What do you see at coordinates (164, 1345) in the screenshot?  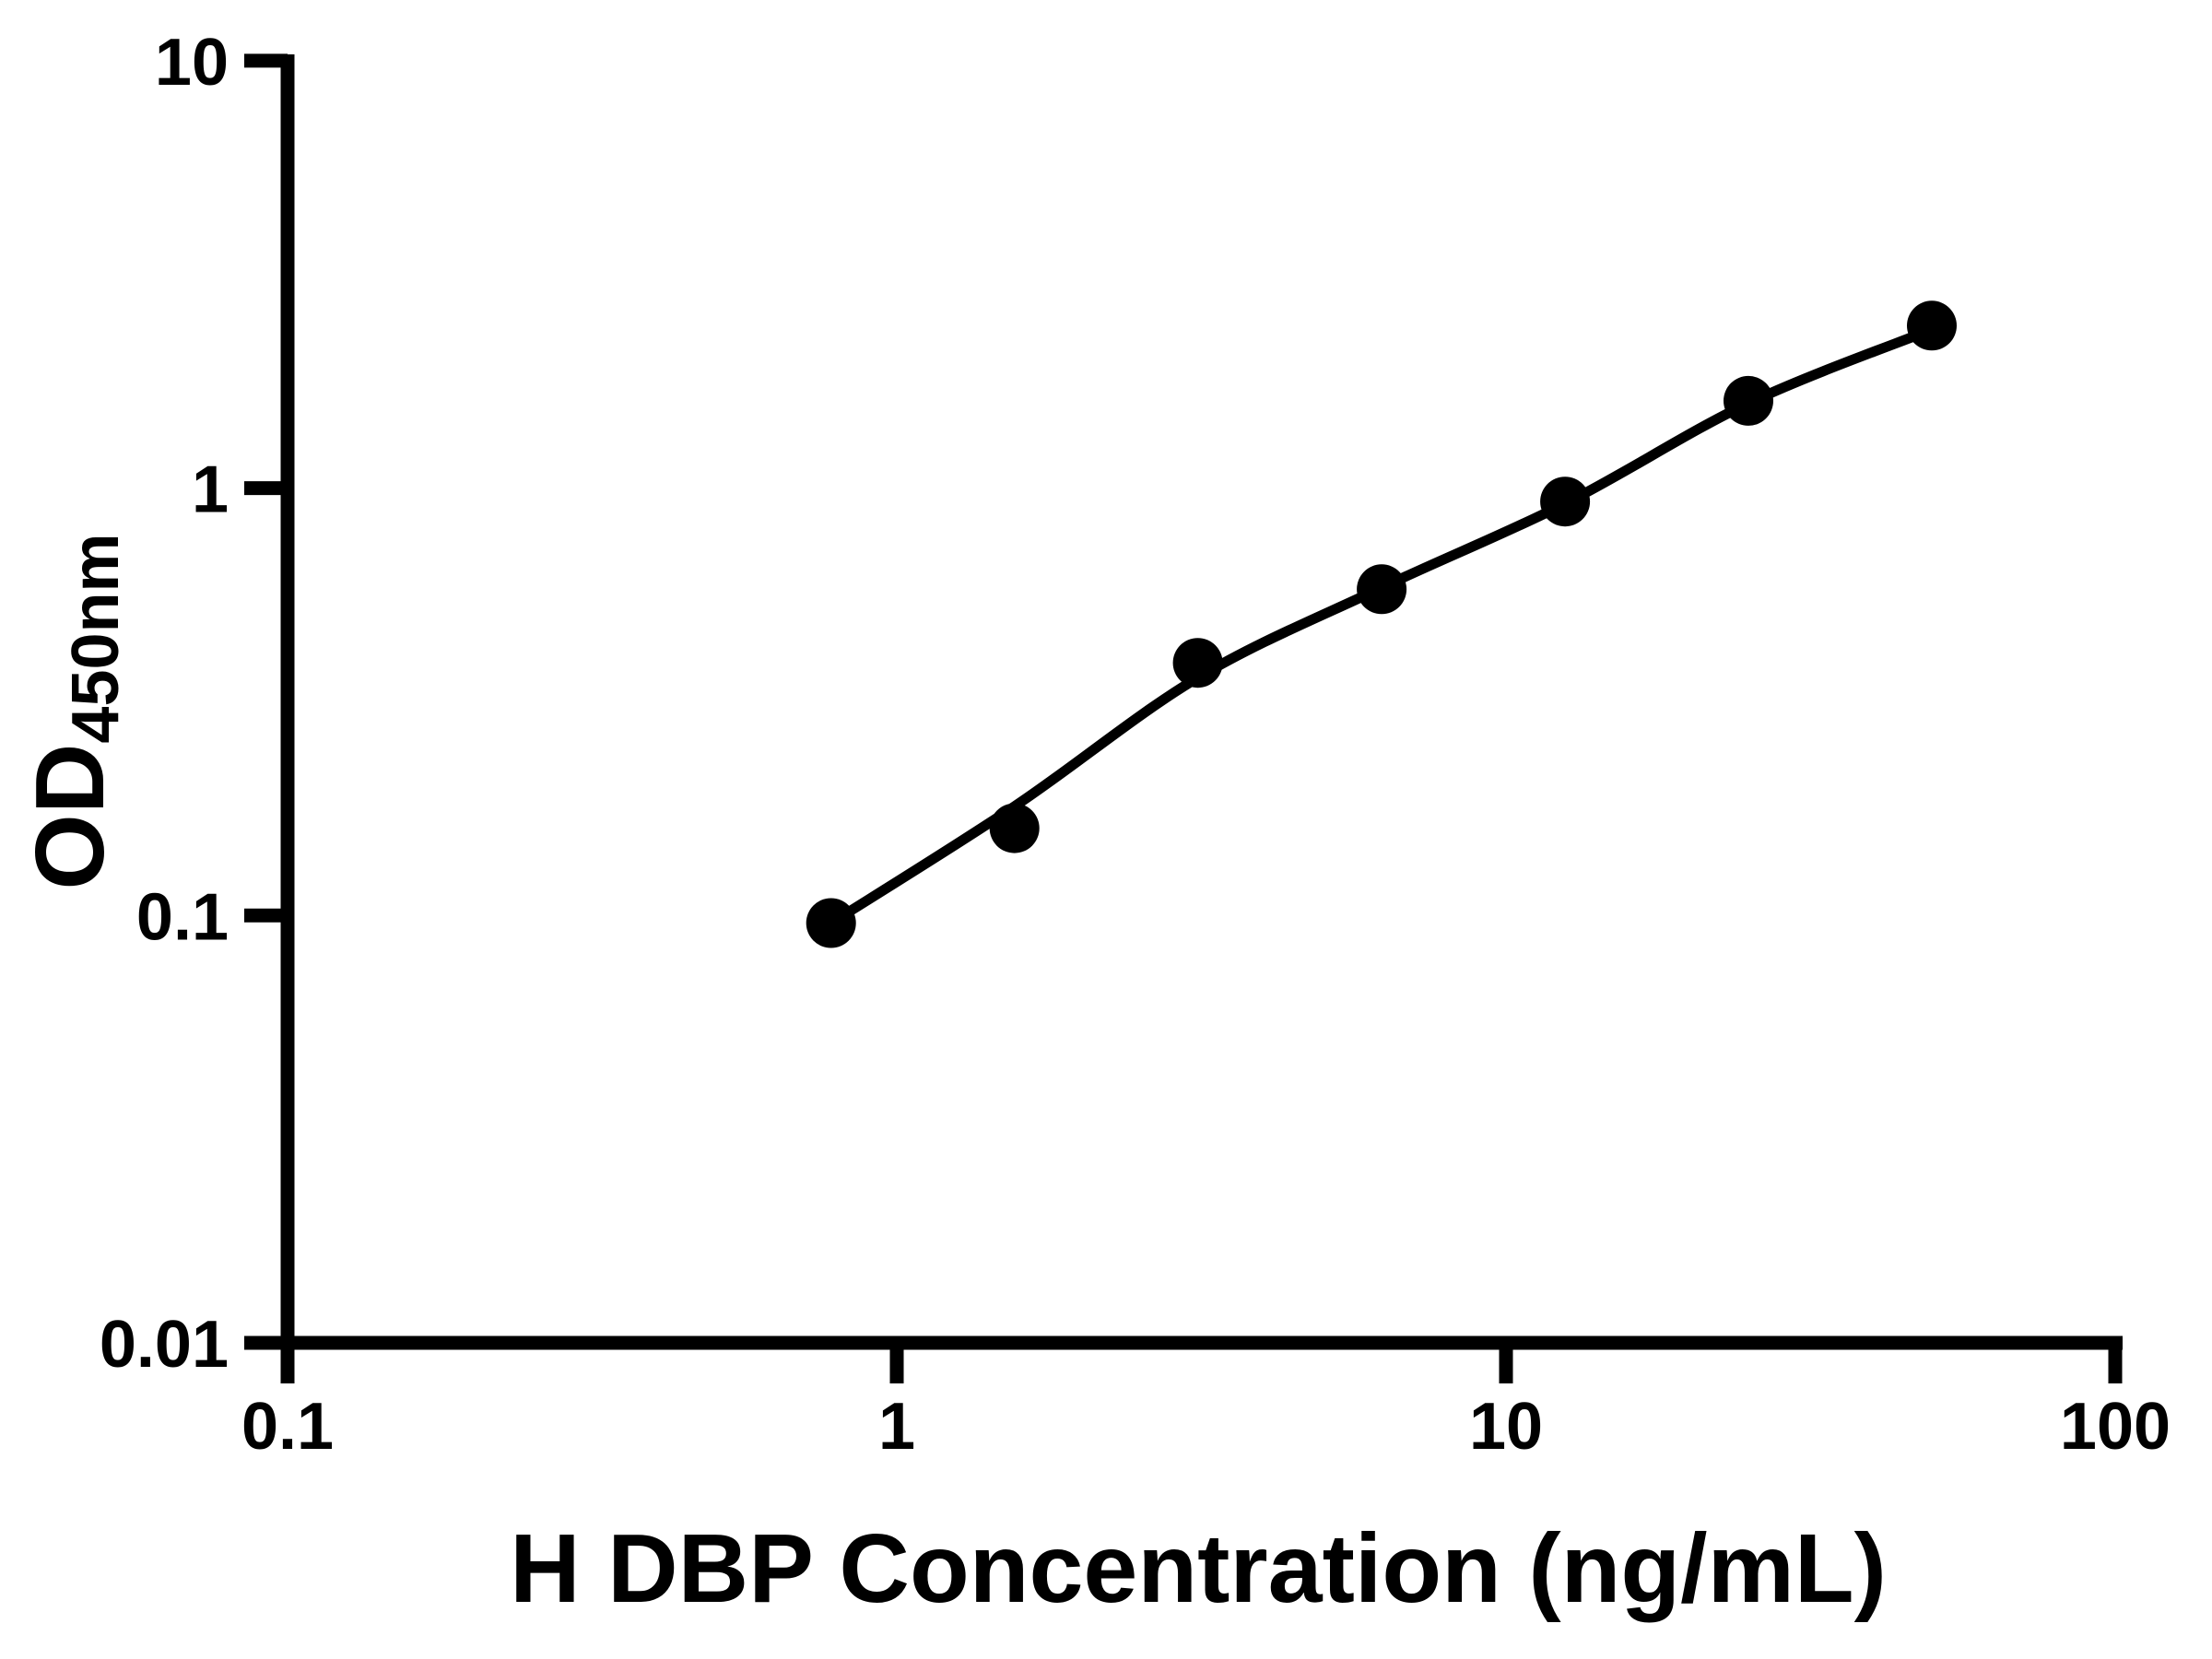 I see `y-tick-label: 0.01` at bounding box center [164, 1345].